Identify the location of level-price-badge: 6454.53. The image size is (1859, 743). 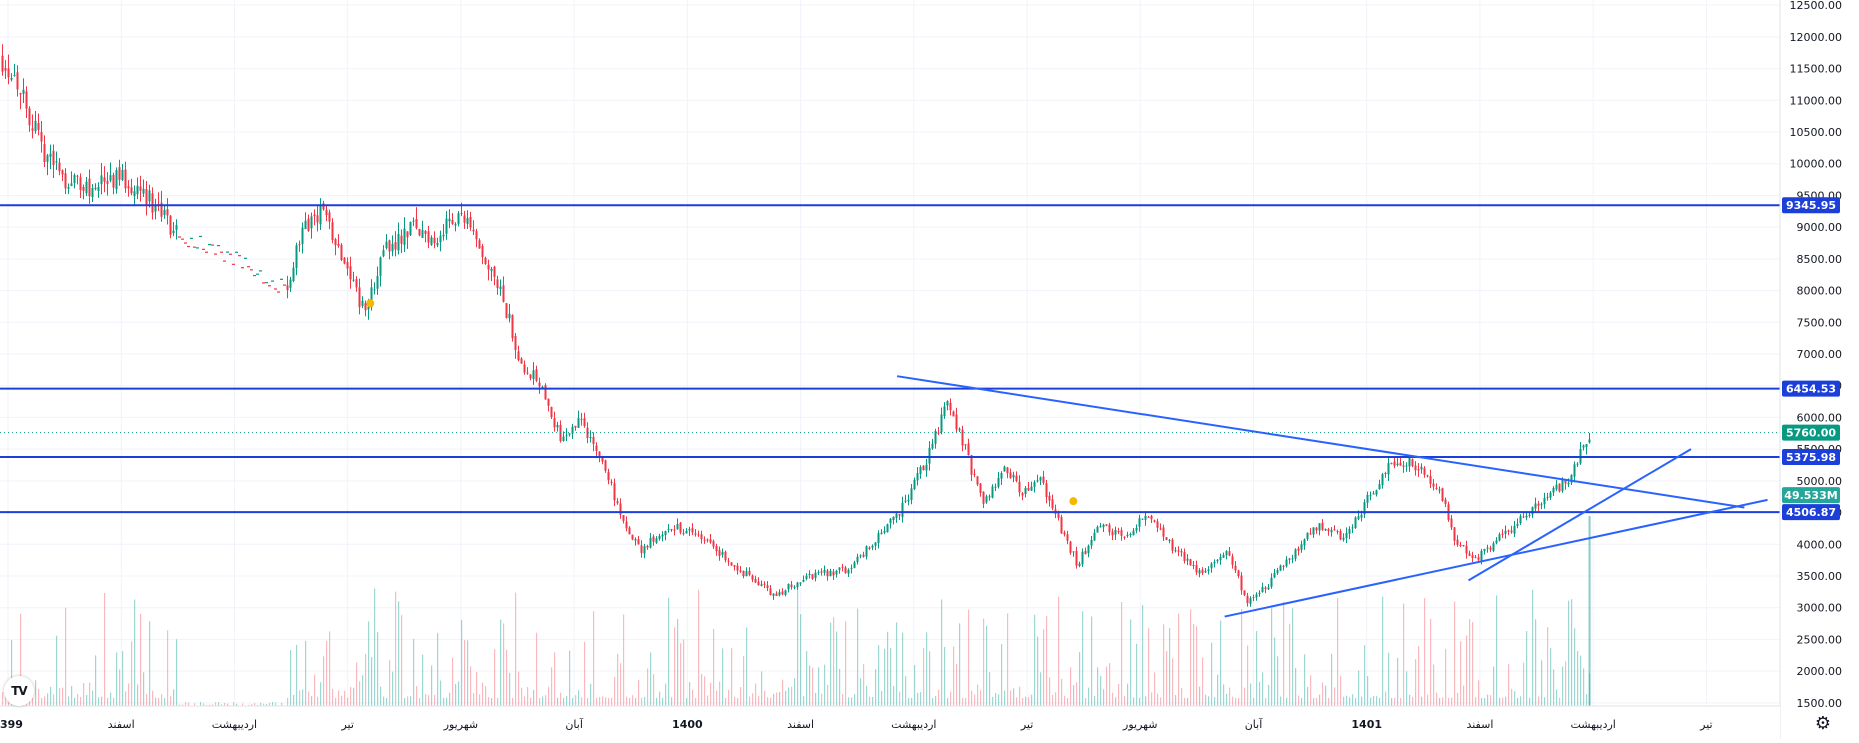
(1811, 389).